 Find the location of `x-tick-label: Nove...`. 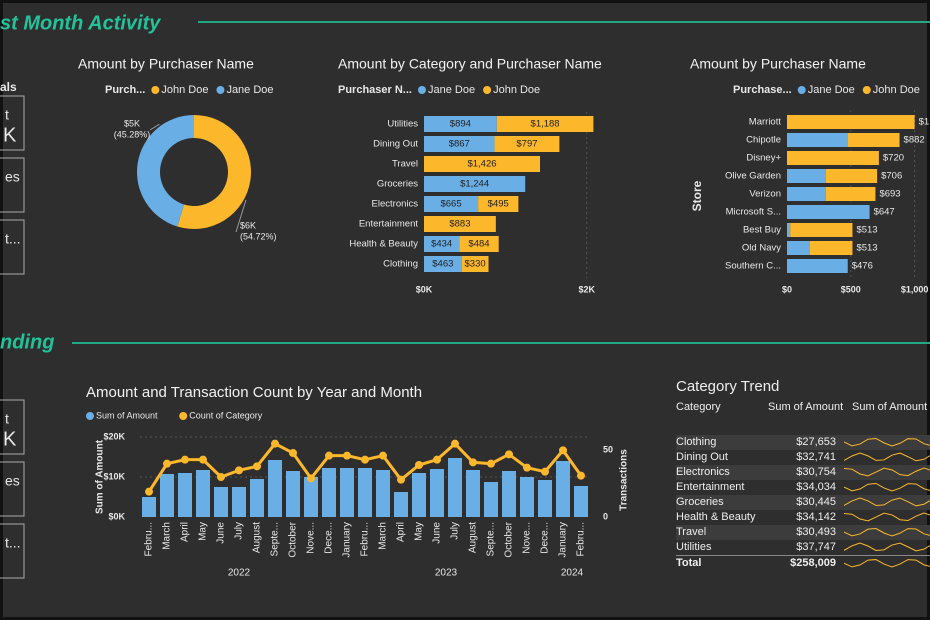

x-tick-label: Nove... is located at coordinates (311, 538).